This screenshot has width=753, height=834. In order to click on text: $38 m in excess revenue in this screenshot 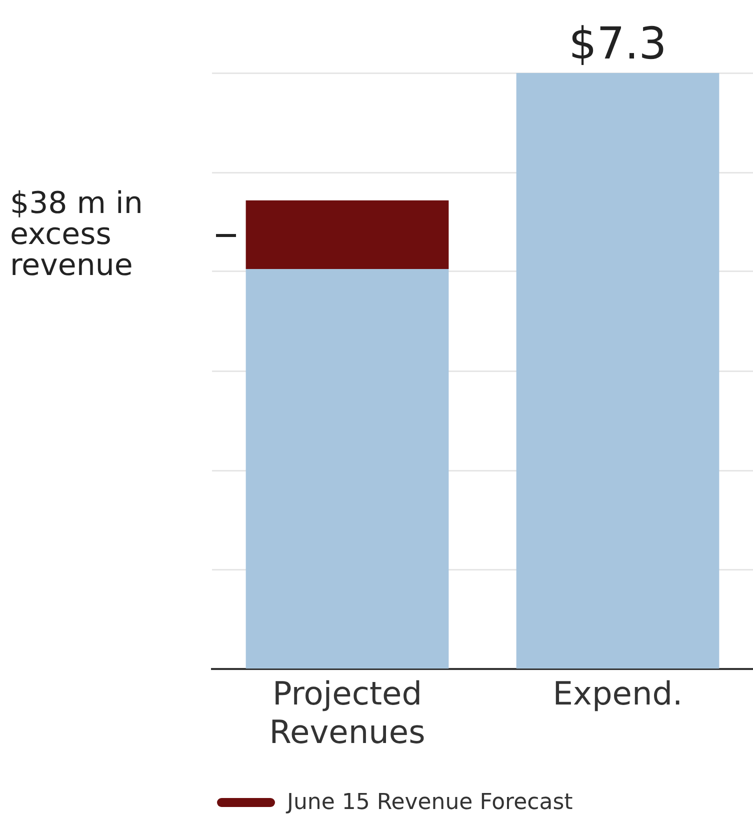, I will do `click(77, 234)`.